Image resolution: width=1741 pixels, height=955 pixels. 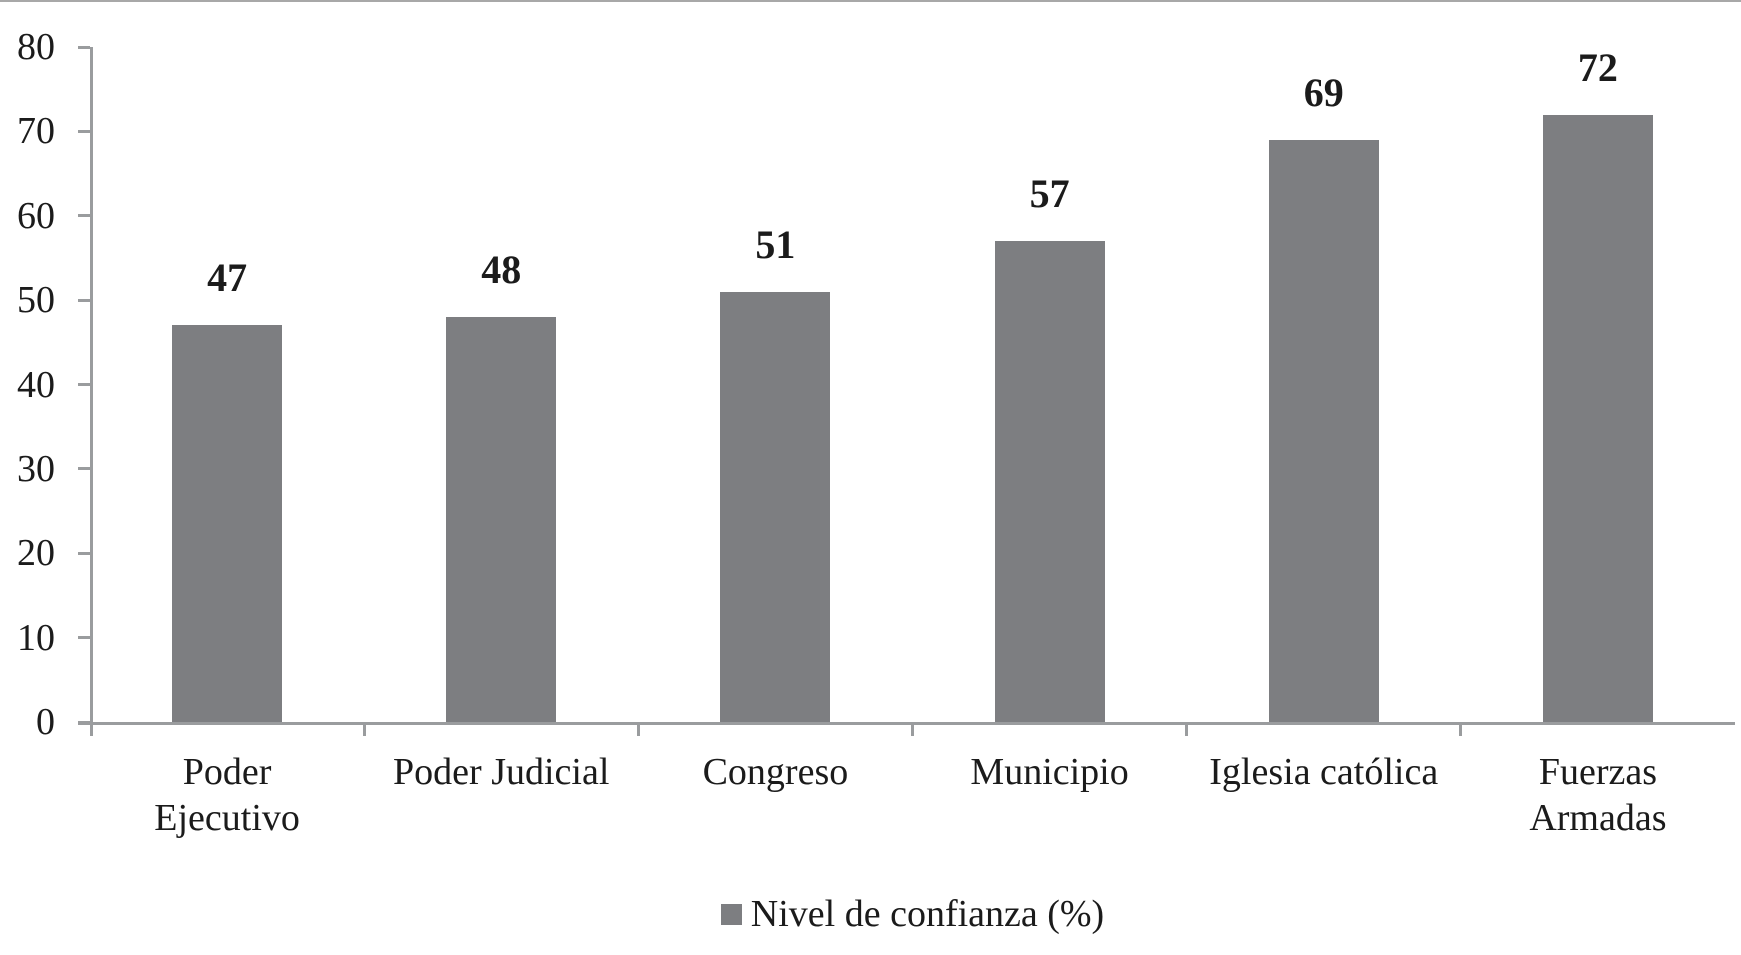 What do you see at coordinates (870, 1) in the screenshot?
I see `top-rule` at bounding box center [870, 1].